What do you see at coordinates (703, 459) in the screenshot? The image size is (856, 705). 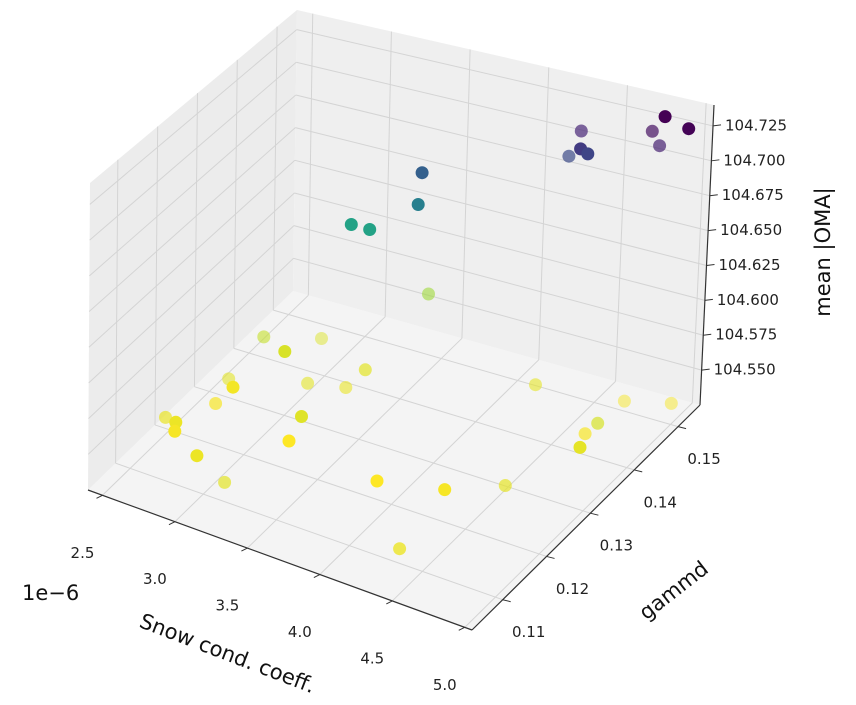 I see `y-tick-label: 0.15` at bounding box center [703, 459].